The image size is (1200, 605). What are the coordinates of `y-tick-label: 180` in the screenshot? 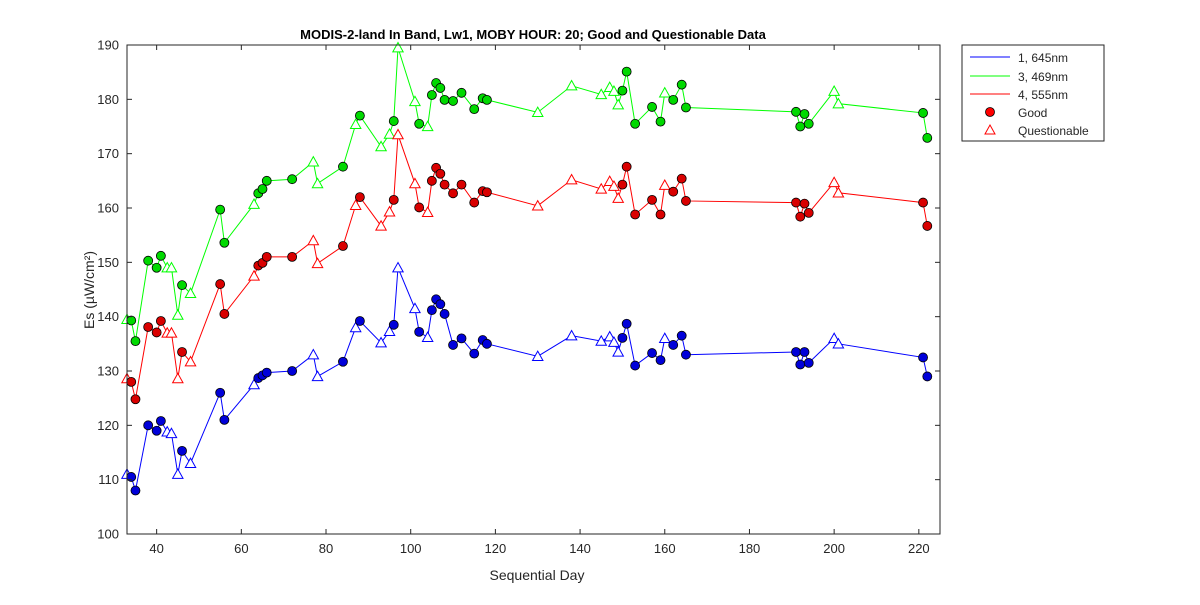 It's located at (108, 99).